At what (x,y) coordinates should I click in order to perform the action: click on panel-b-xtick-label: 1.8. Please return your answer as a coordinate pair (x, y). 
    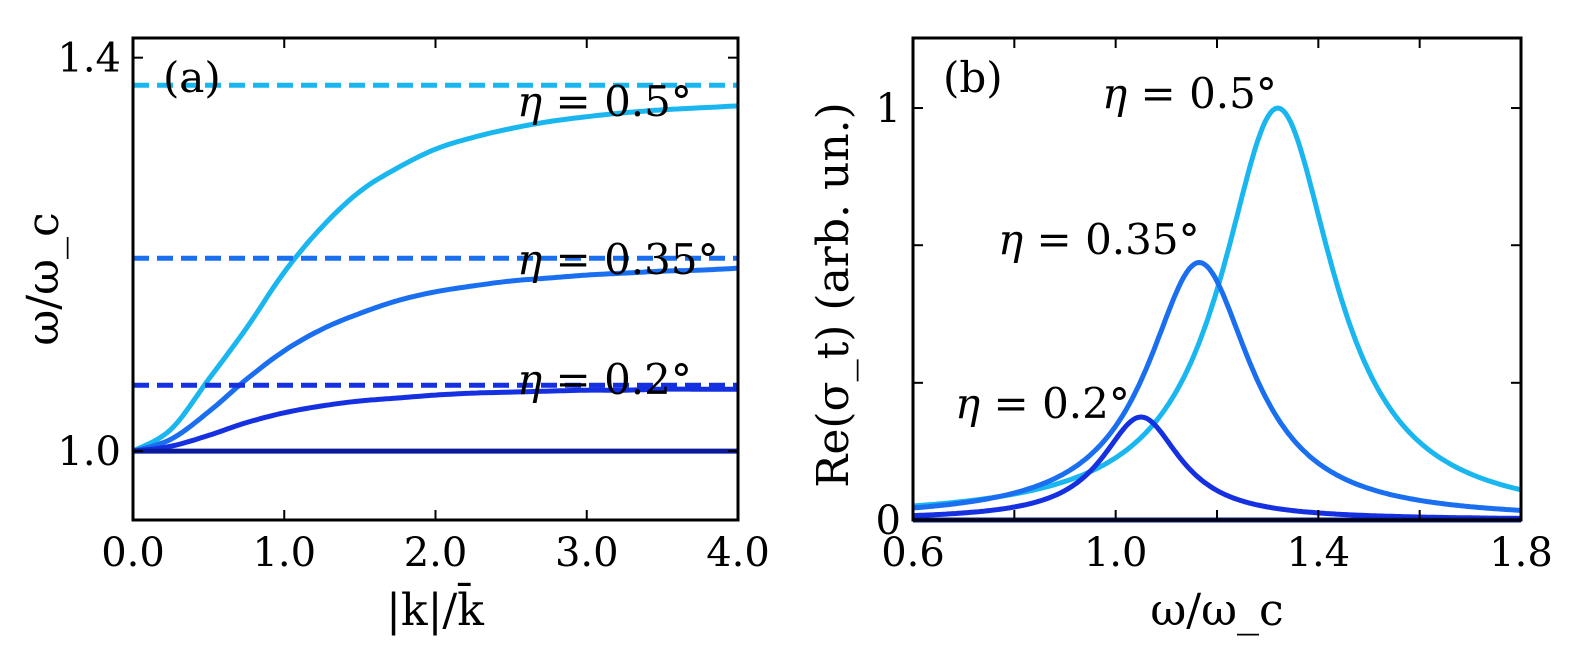
    Looking at the image, I should click on (1521, 553).